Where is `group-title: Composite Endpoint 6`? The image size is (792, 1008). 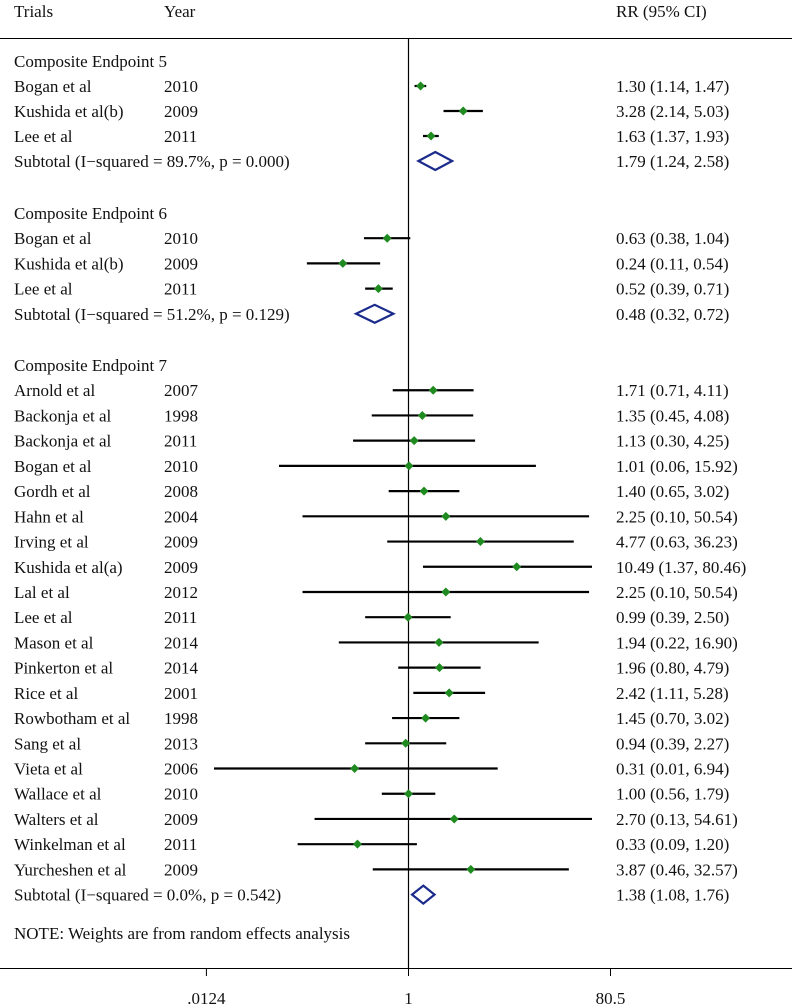
group-title: Composite Endpoint 6 is located at coordinates (90, 213).